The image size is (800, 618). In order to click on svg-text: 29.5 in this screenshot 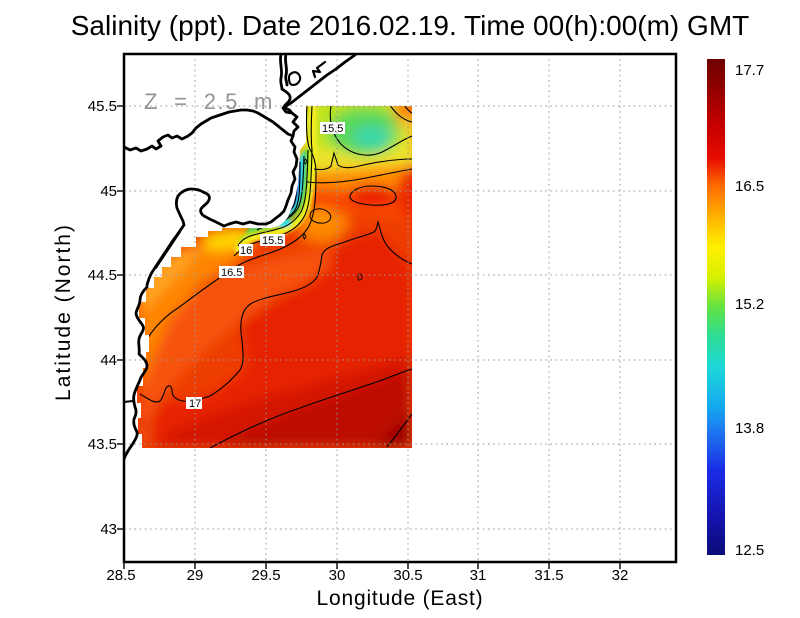, I will do `click(265, 575)`.